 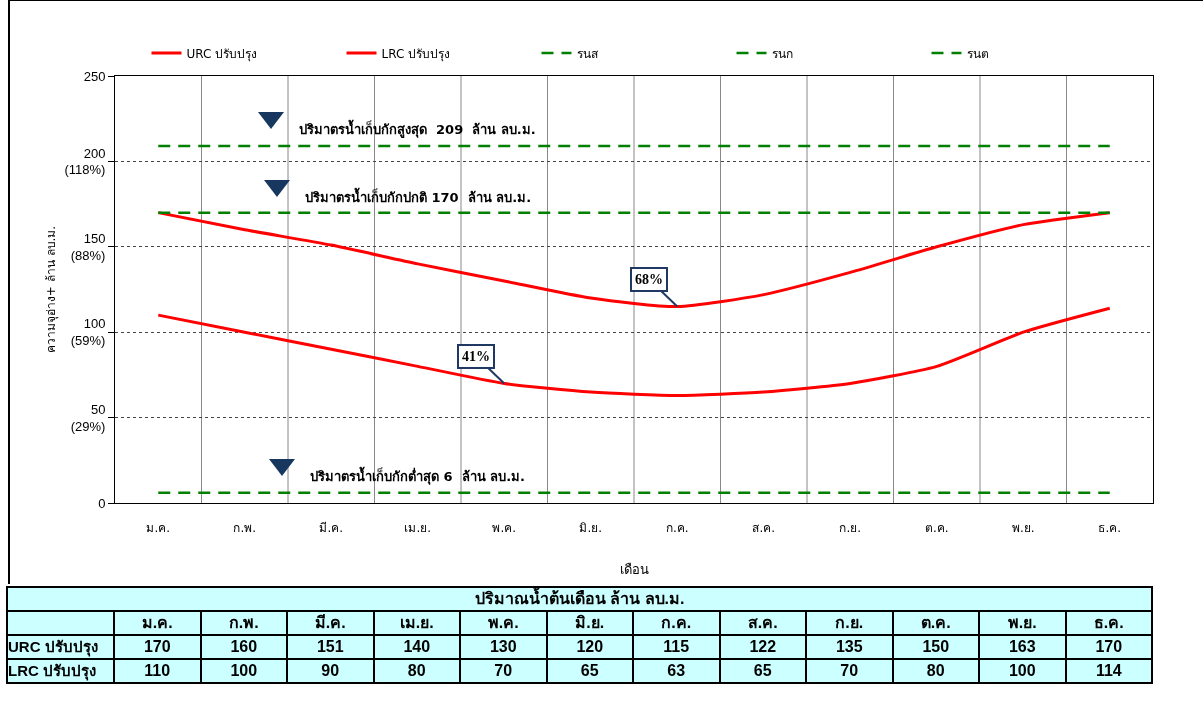 What do you see at coordinates (649, 279) in the screenshot?
I see `annotation: 68%` at bounding box center [649, 279].